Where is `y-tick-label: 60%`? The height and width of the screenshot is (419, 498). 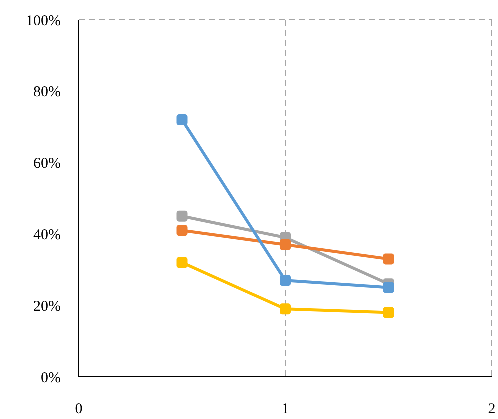
y-tick-label: 60% is located at coordinates (47, 164).